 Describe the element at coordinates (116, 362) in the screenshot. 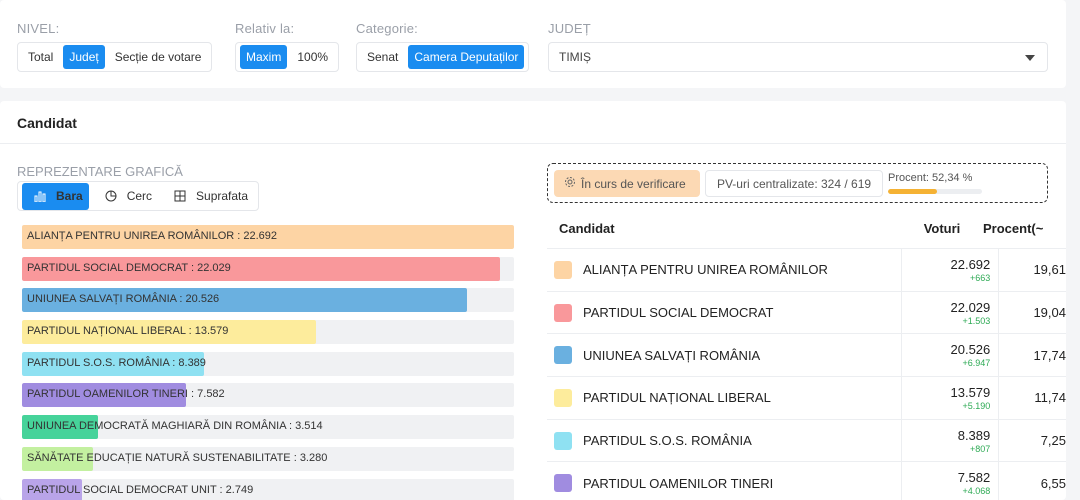

I see `bar-label: PARTIDUL S.O.S. ROMÂNIA : 8.389` at that location.